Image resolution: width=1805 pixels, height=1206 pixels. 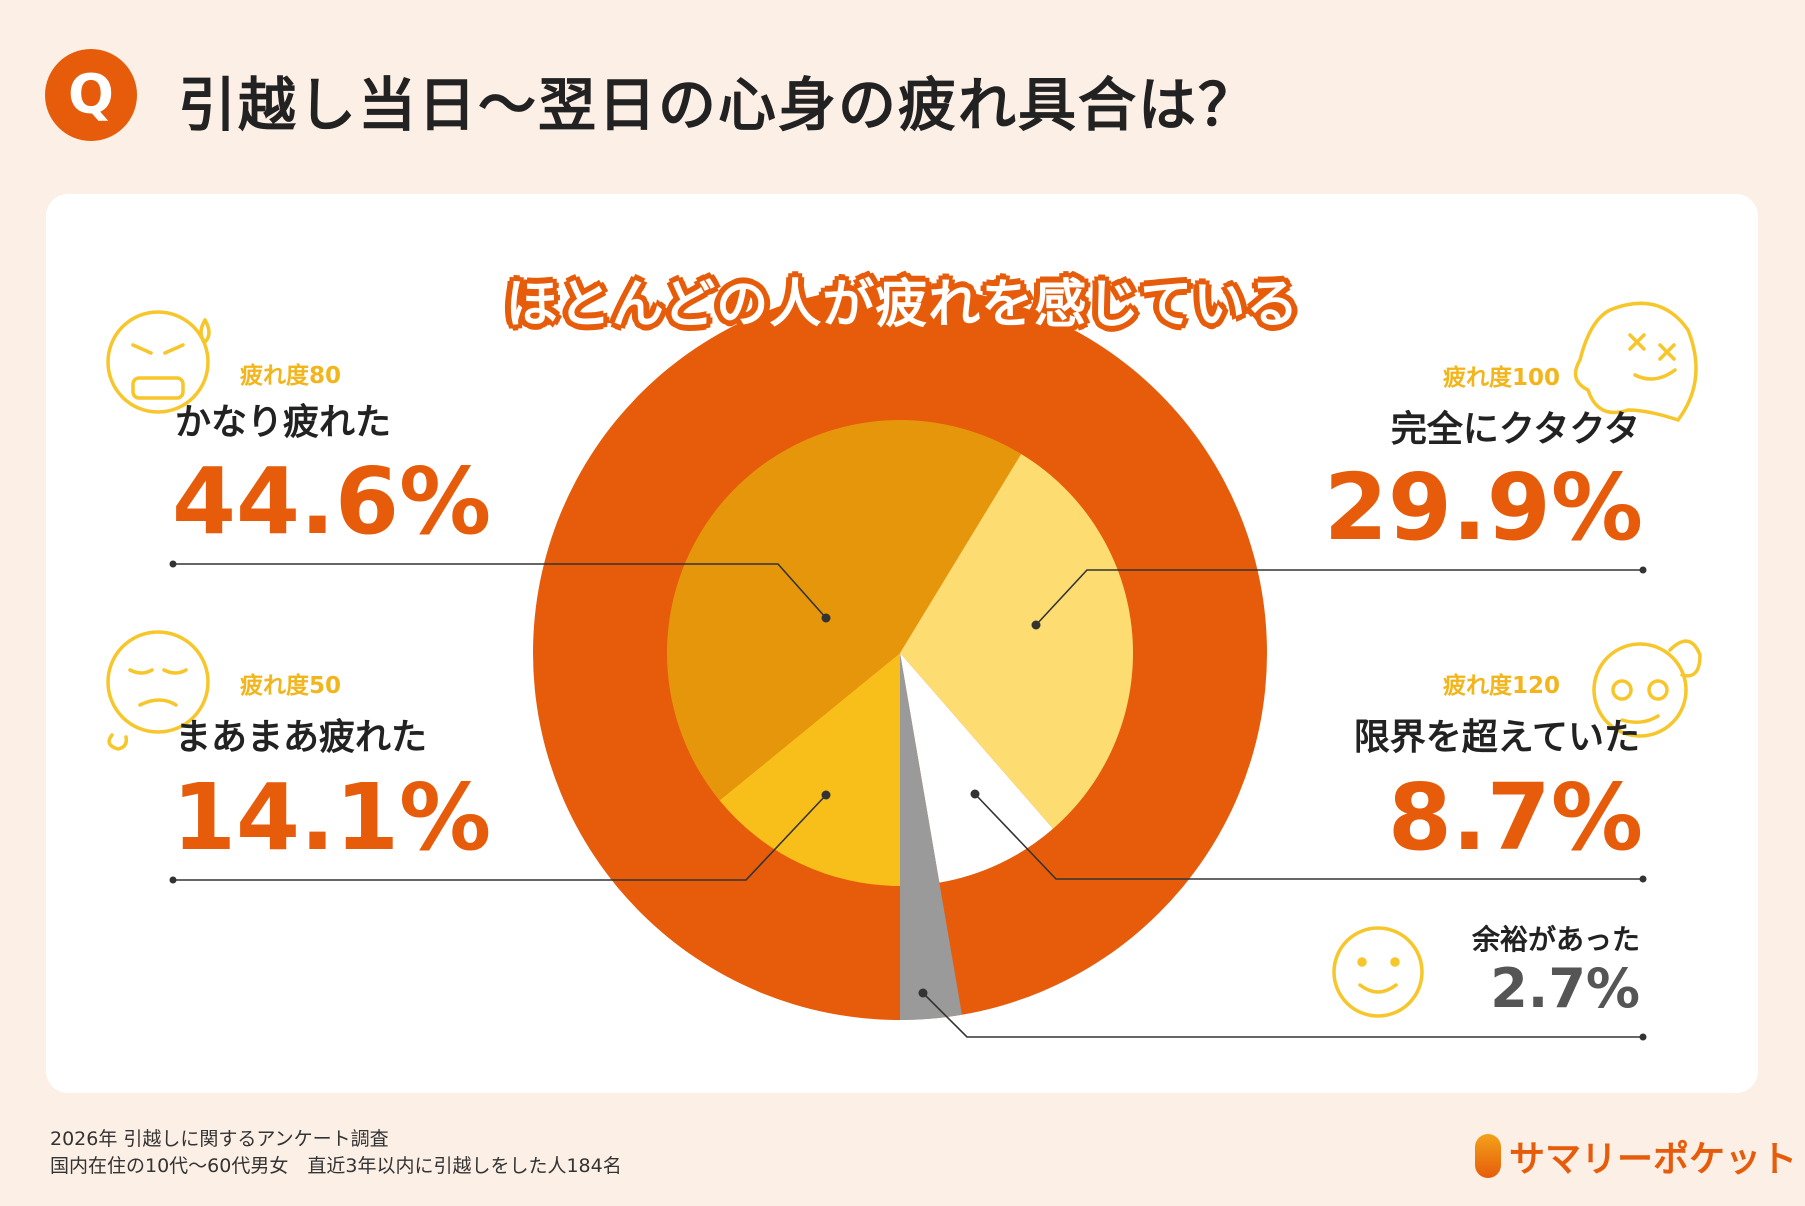 What do you see at coordinates (91, 95) in the screenshot?
I see `q-badge: Q` at bounding box center [91, 95].